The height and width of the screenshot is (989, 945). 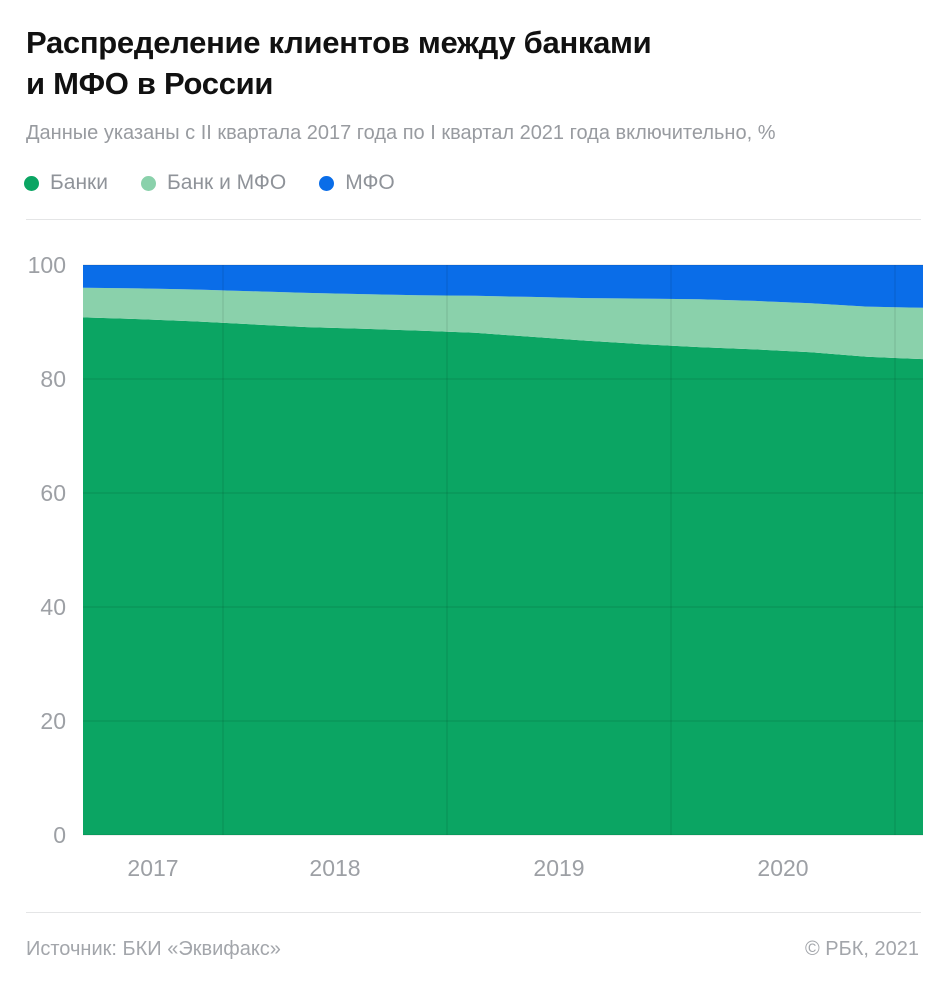 I want to click on footer: Источник: БКИ «Эквифакс» © РБК, 2021, so click(x=472, y=949).